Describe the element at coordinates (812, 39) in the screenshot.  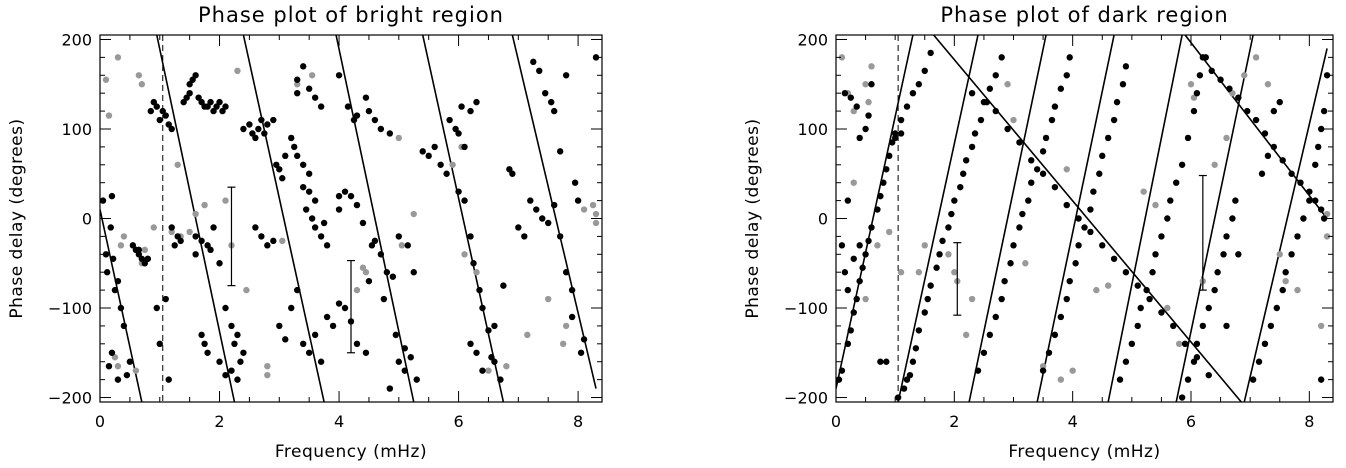
I see `y-tick-label: 200` at that location.